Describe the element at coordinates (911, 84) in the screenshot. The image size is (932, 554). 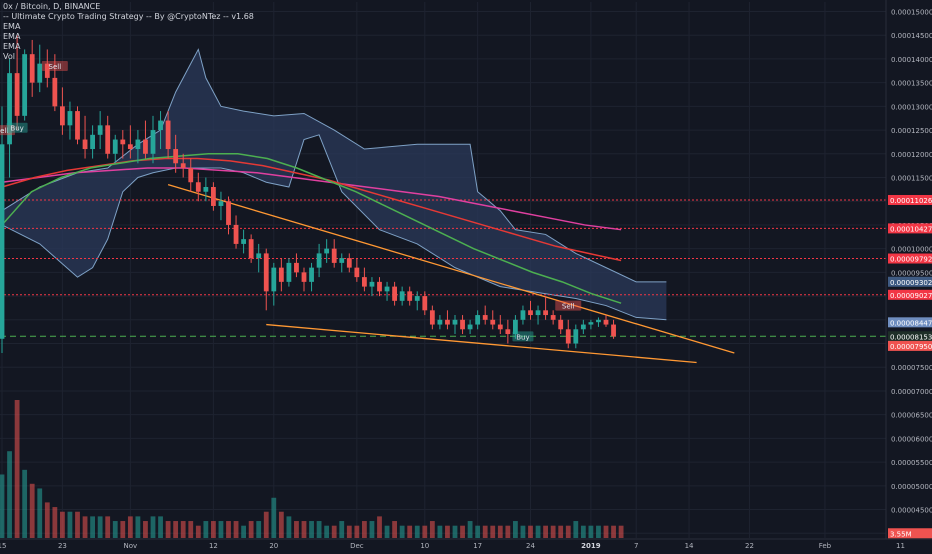
I see `price-tick-label: 0.00013500` at that location.